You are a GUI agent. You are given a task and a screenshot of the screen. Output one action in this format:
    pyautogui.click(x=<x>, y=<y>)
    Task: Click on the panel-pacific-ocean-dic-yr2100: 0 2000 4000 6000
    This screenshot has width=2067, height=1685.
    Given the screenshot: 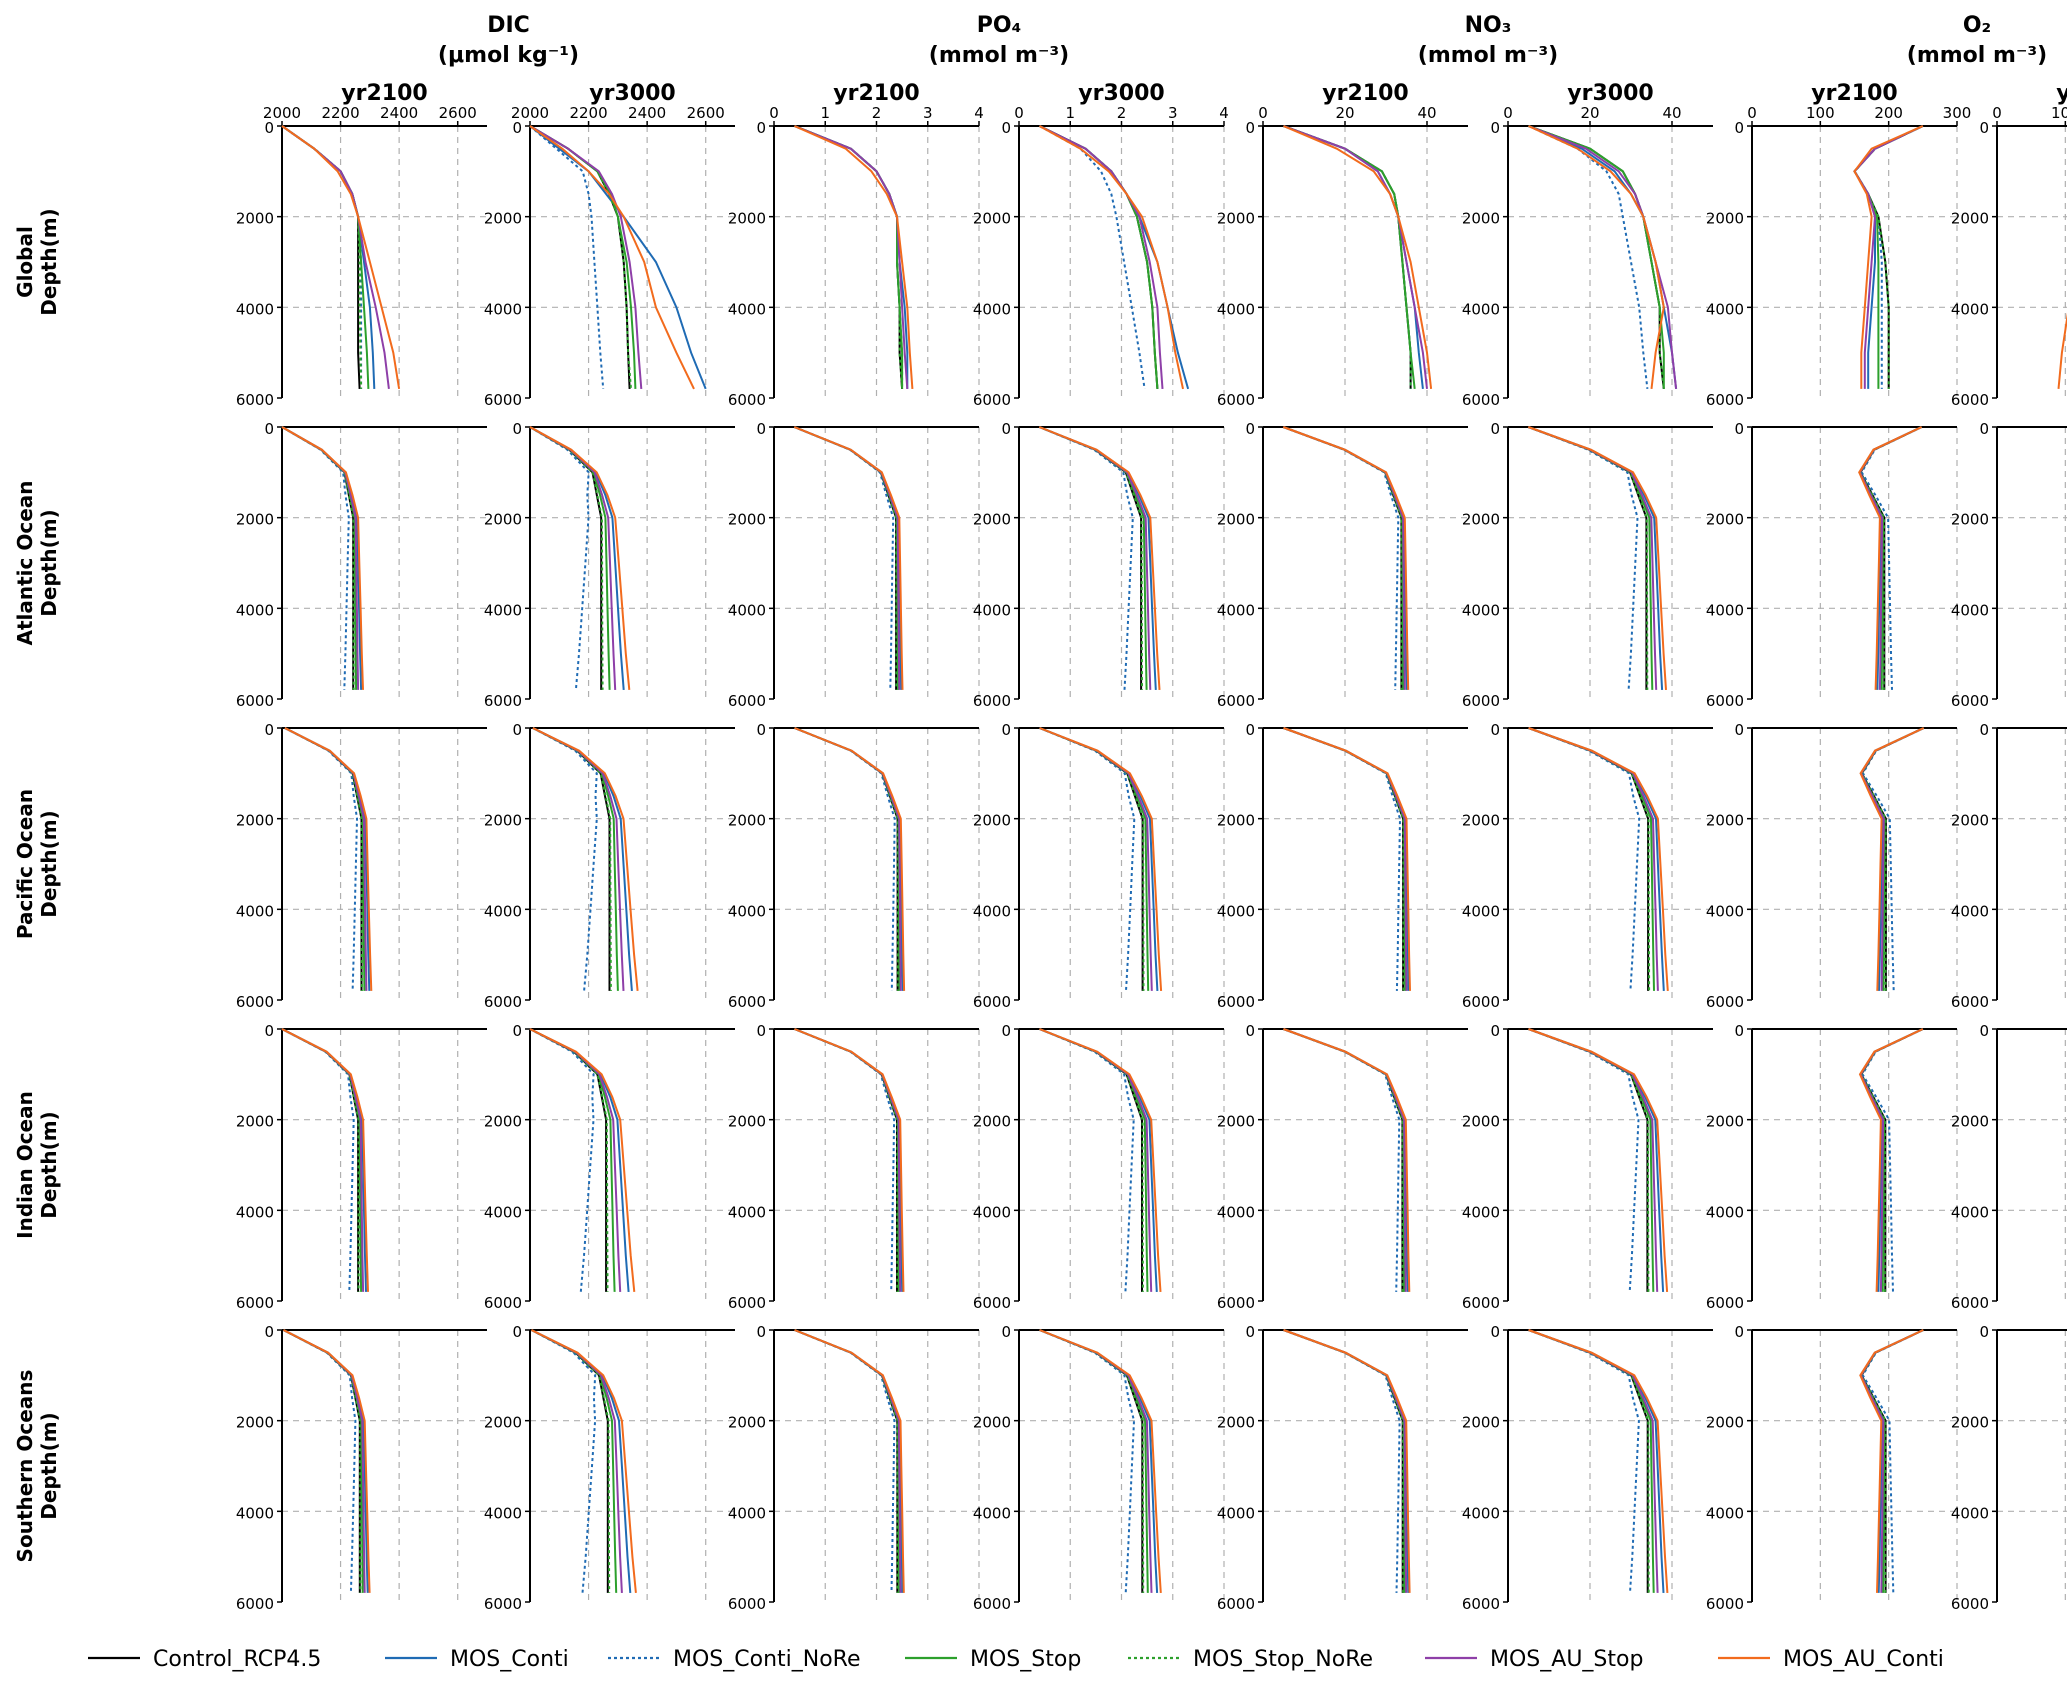 What is the action you would take?
    pyautogui.click(x=361, y=866)
    